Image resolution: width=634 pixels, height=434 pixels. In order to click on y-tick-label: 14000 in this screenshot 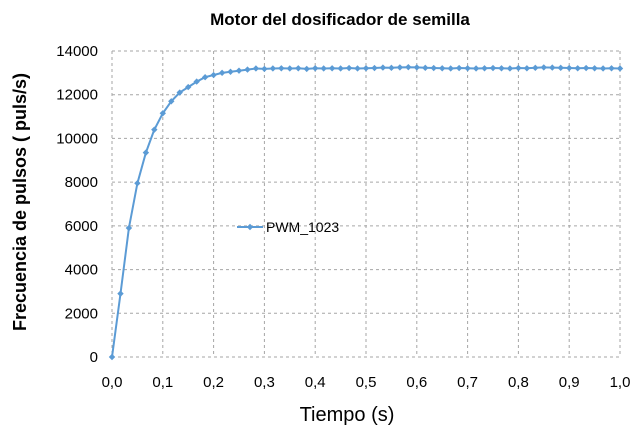, I will do `click(77, 51)`.